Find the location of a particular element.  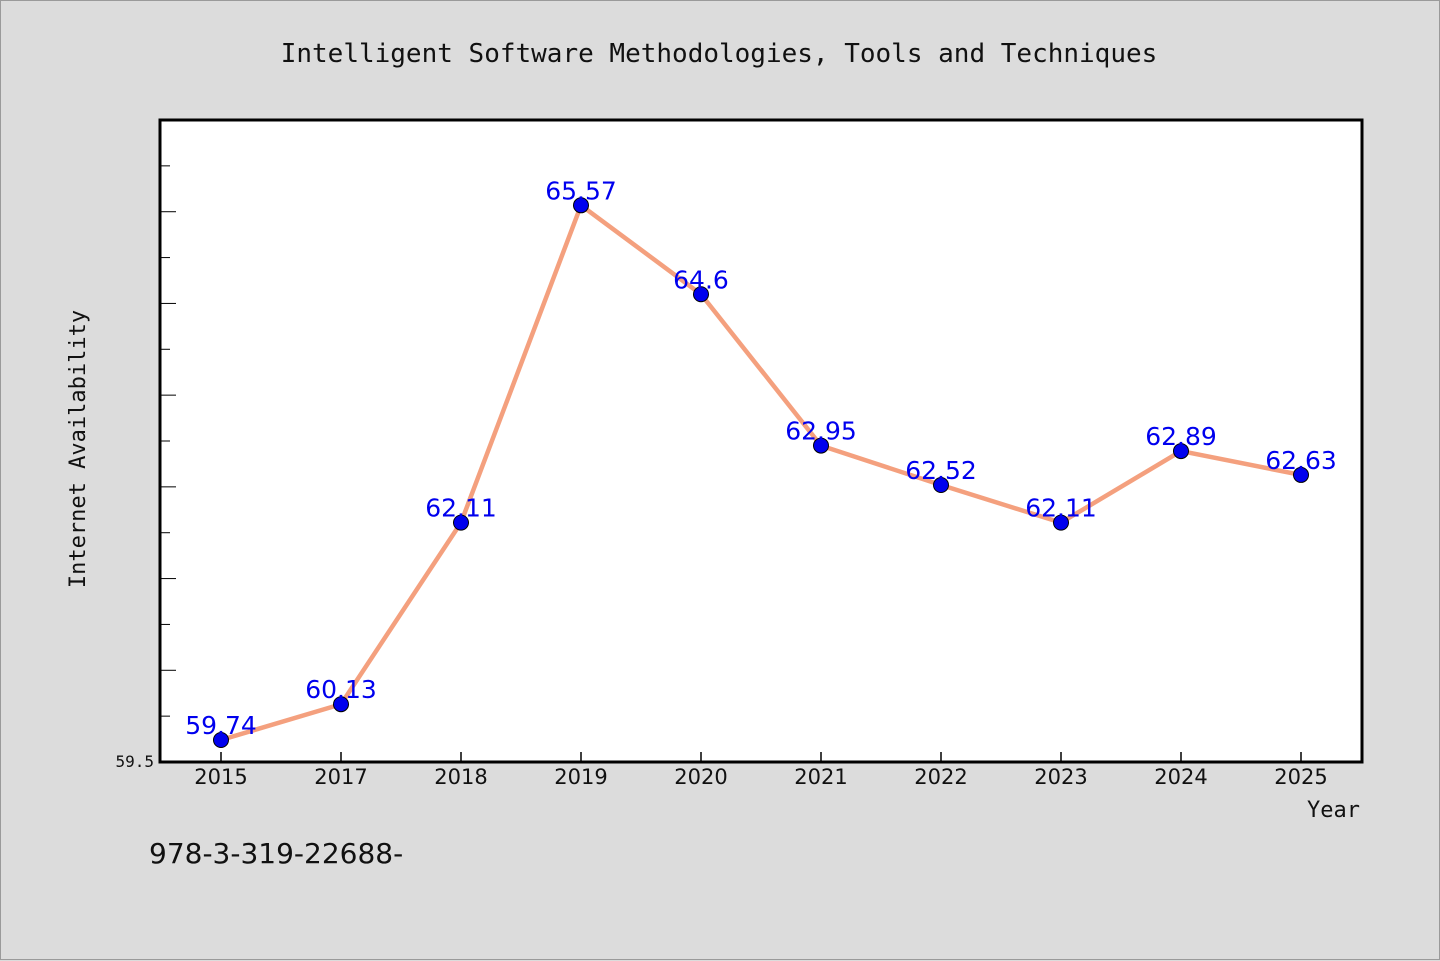

x-tick-label: 2018 is located at coordinates (460, 777).